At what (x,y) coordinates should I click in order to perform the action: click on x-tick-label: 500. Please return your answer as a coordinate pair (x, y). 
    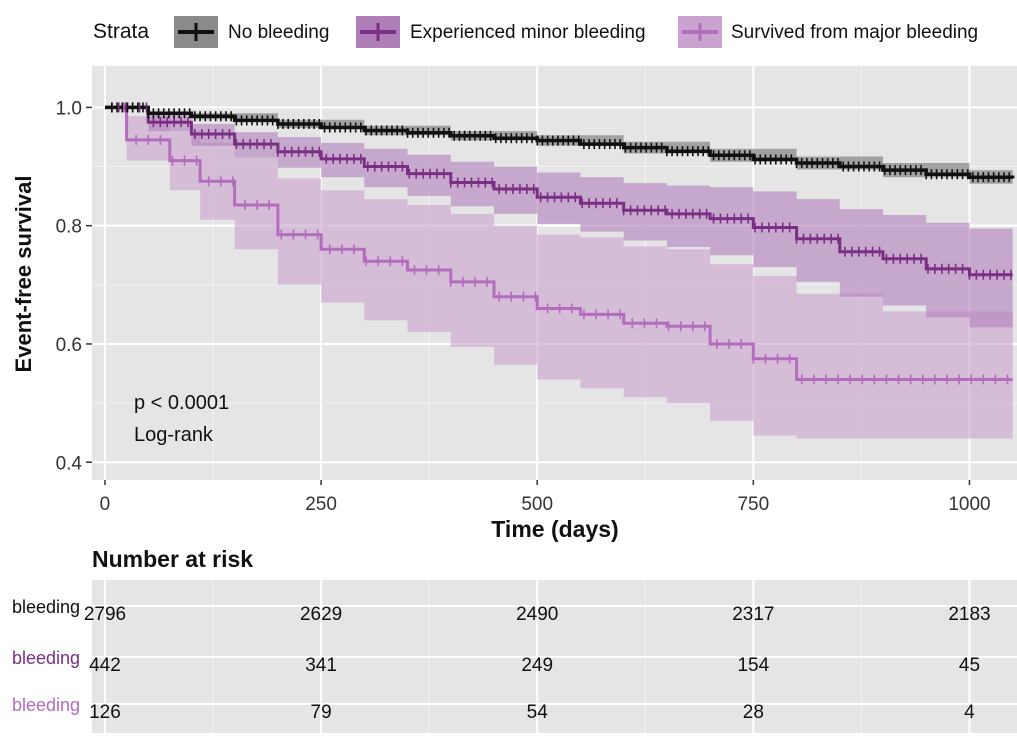
    Looking at the image, I should click on (537, 504).